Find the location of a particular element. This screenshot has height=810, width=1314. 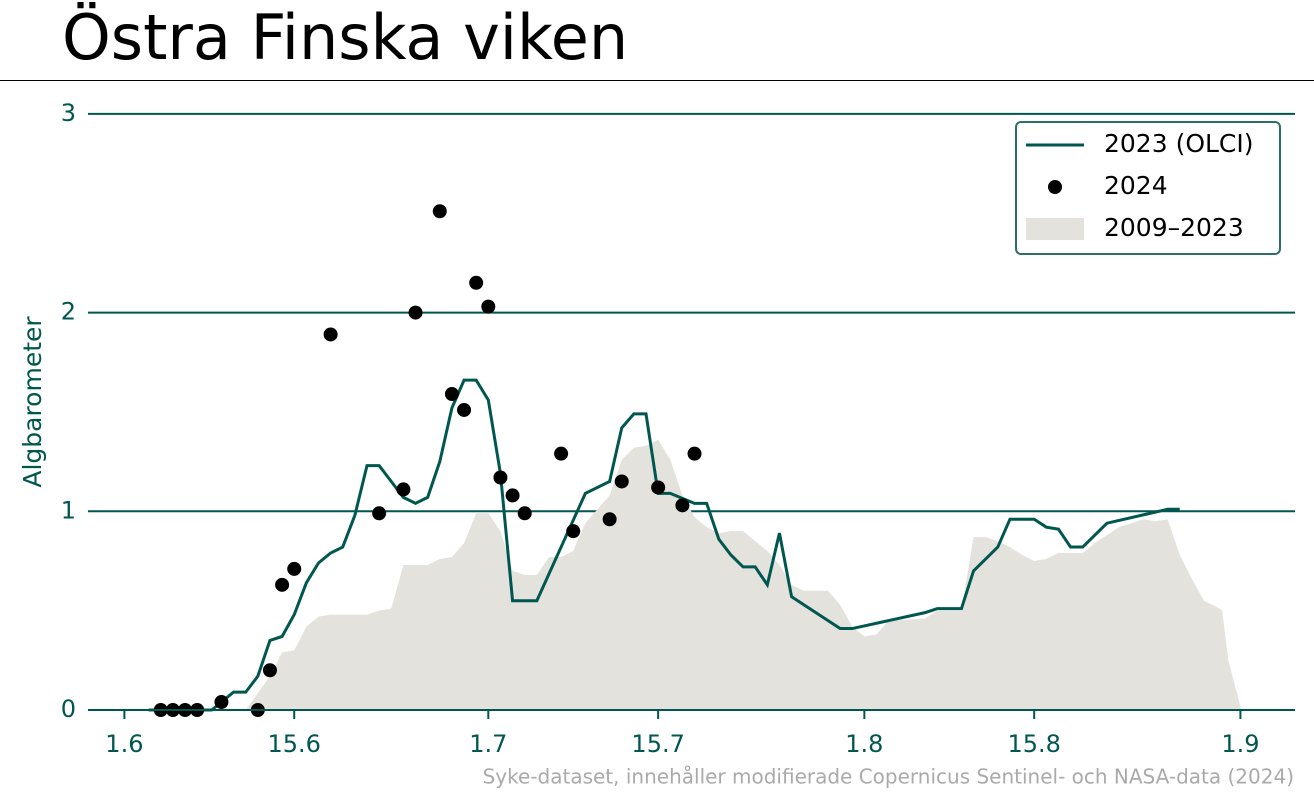

legend: 2023 (OLCI) 2024 2009–2023 is located at coordinates (1148, 188).